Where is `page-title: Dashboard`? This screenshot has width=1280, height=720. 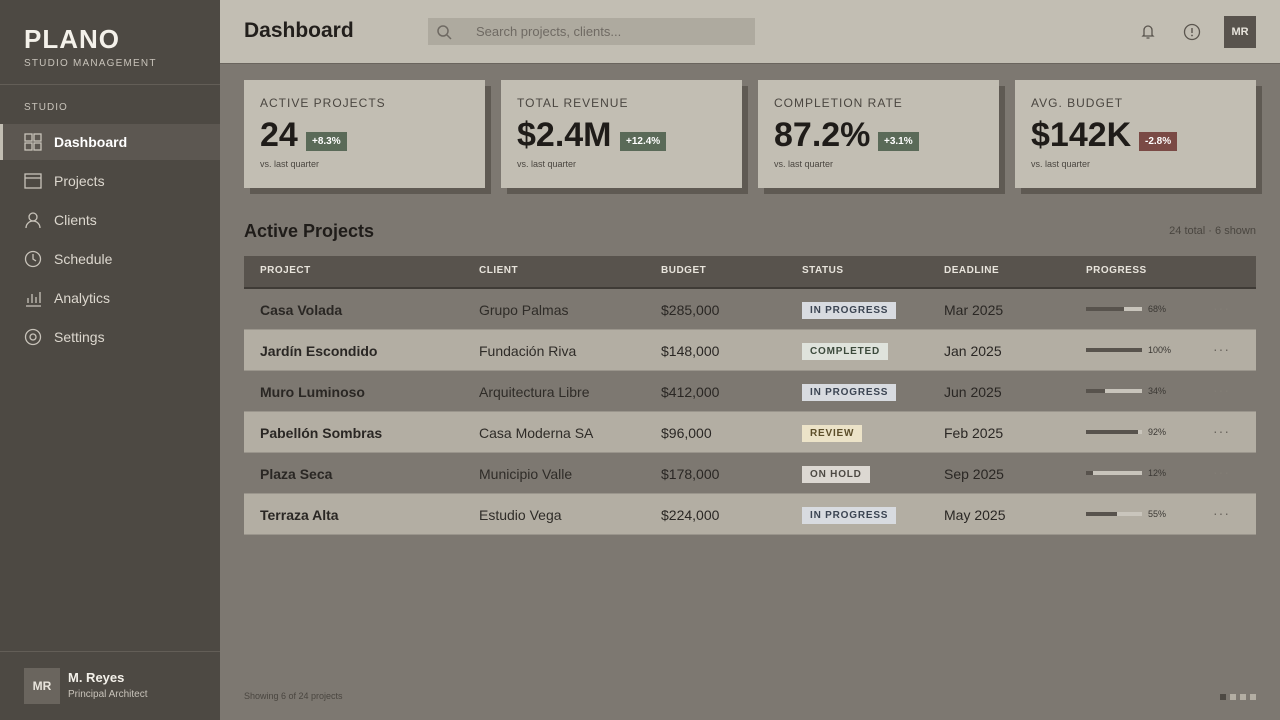 page-title: Dashboard is located at coordinates (299, 30).